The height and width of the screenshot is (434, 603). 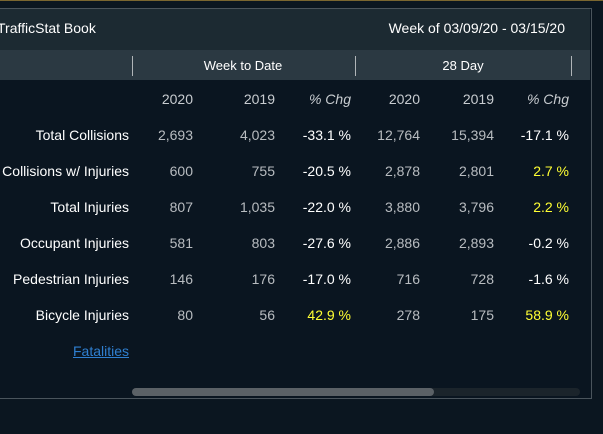 What do you see at coordinates (408, 279) in the screenshot?
I see `cell: 716` at bounding box center [408, 279].